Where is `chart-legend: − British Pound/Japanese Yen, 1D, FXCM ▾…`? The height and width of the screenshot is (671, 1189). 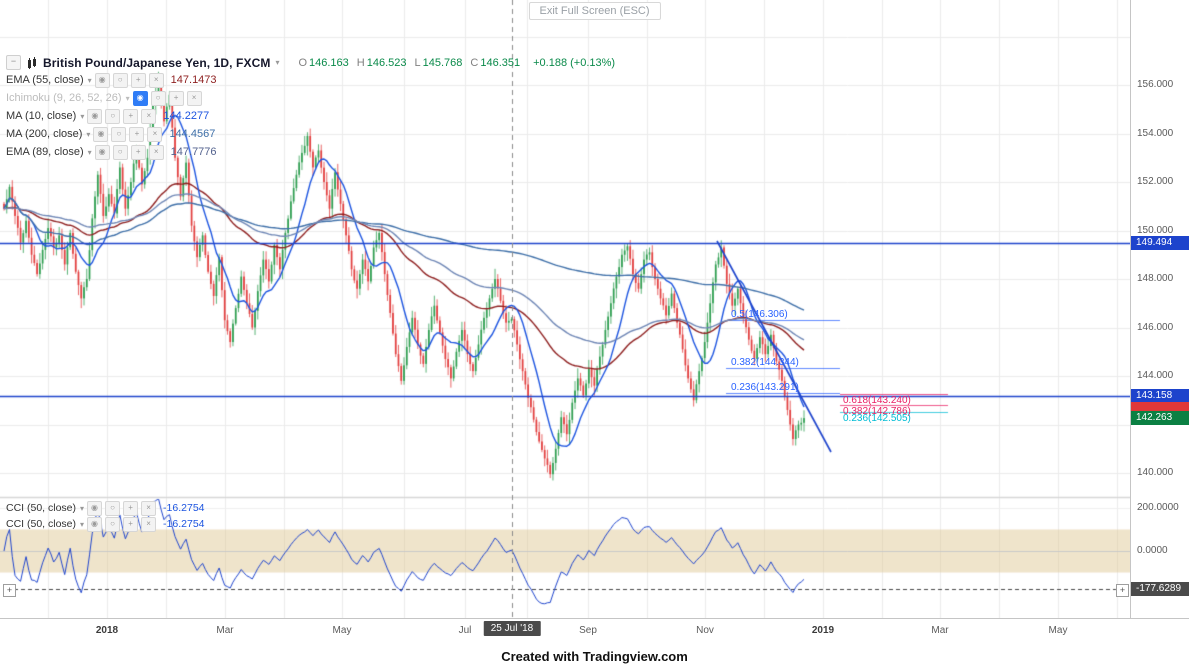 chart-legend: − British Pound/Japanese Yen, 1D, FXCM ▾… is located at coordinates (310, 107).